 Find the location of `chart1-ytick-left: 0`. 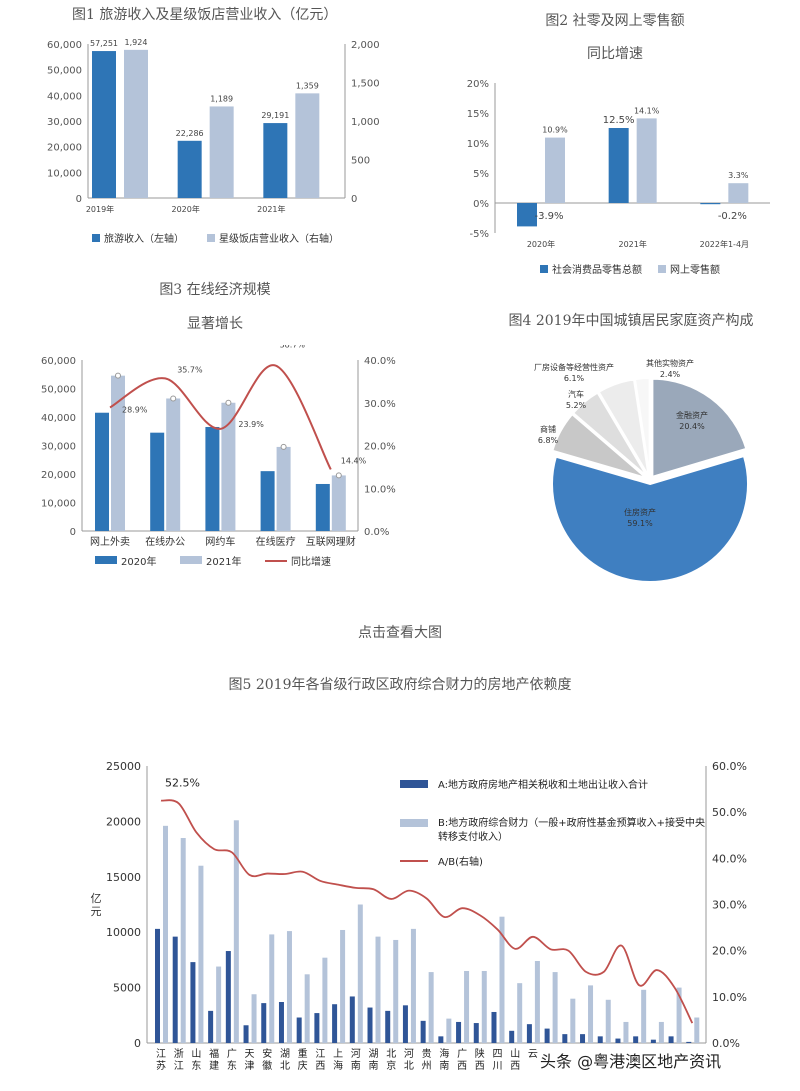

chart1-ytick-left: 0 is located at coordinates (79, 199).